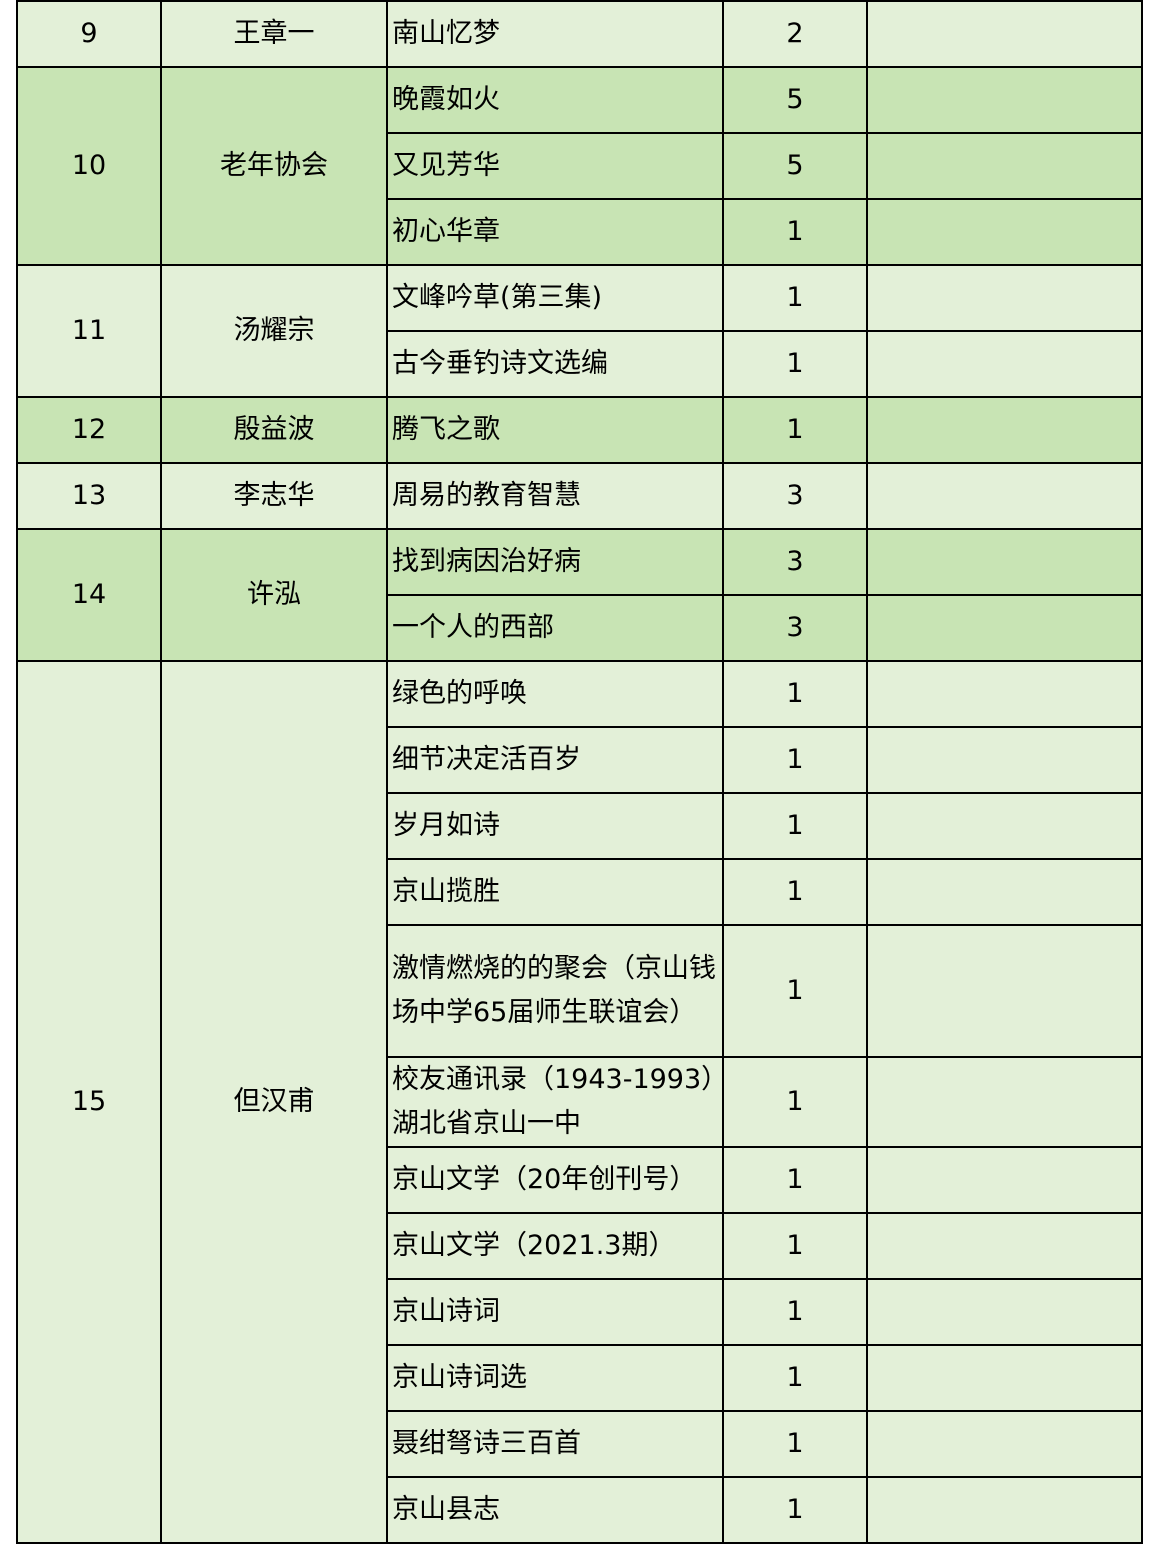  I want to click on author-cell: 王章一, so click(274, 34).